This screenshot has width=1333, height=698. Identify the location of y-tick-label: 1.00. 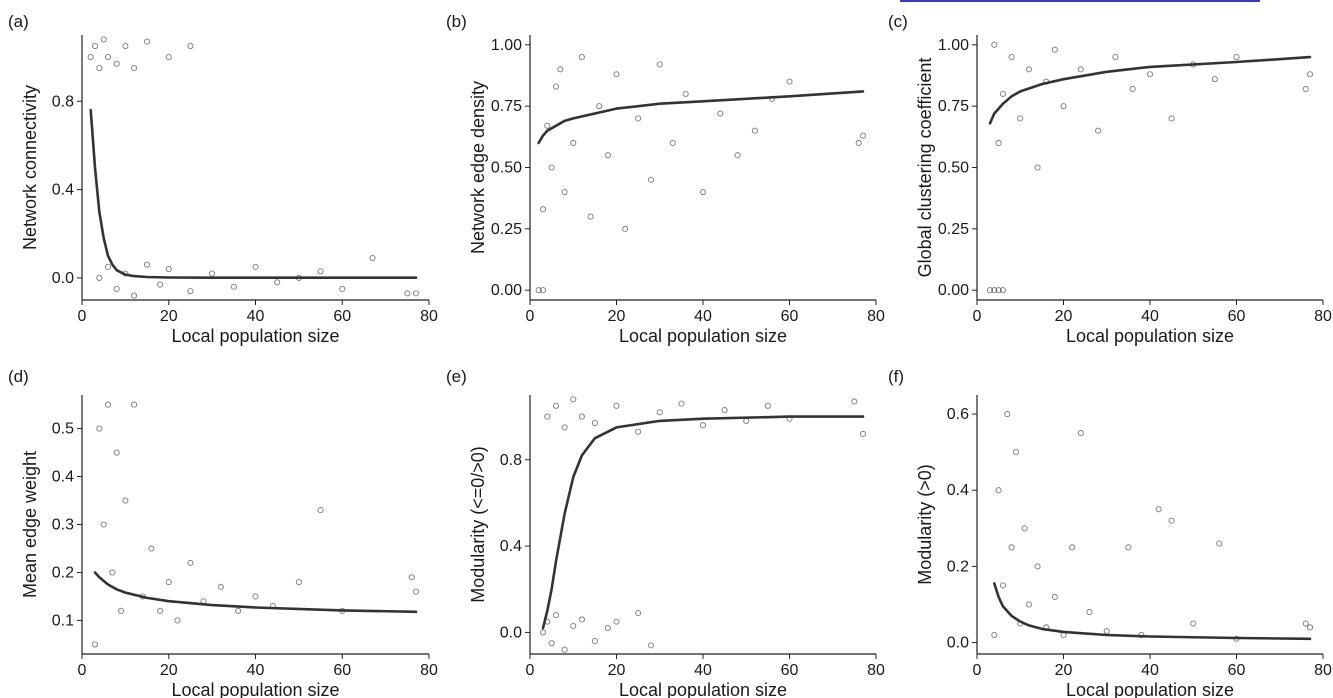
(506, 45).